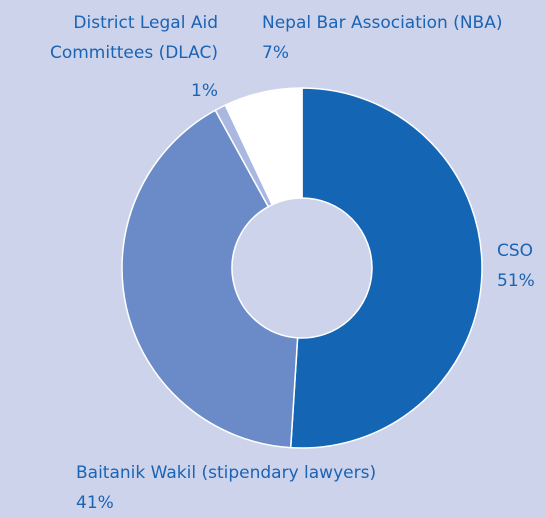 The height and width of the screenshot is (518, 546). What do you see at coordinates (226, 488) in the screenshot?
I see `label-baitanik: Baitanik Wakil (stipendary lawyers) 41%` at bounding box center [226, 488].